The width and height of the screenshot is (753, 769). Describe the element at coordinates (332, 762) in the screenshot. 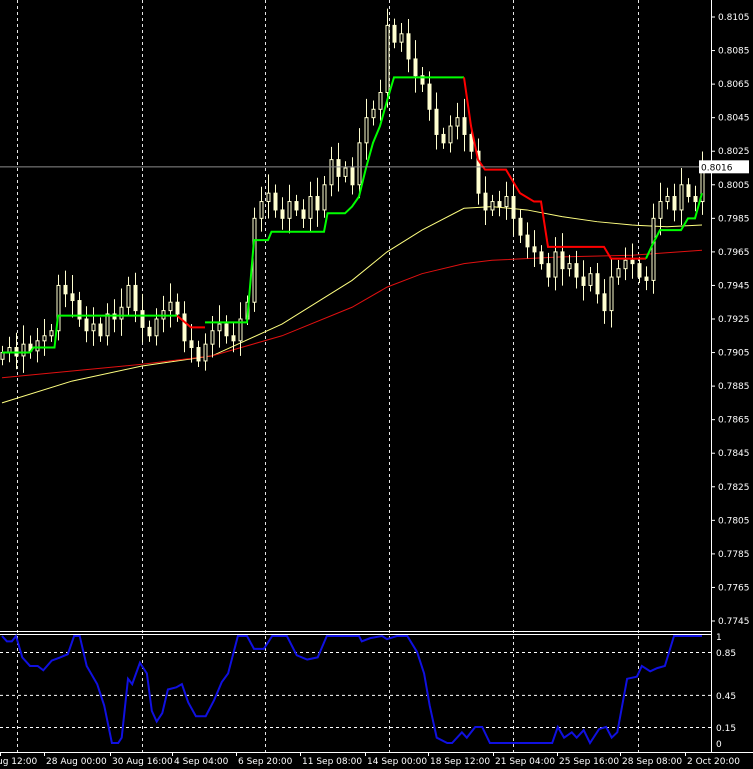

I see `time-tick-label: 11 Sep 08:00` at that location.